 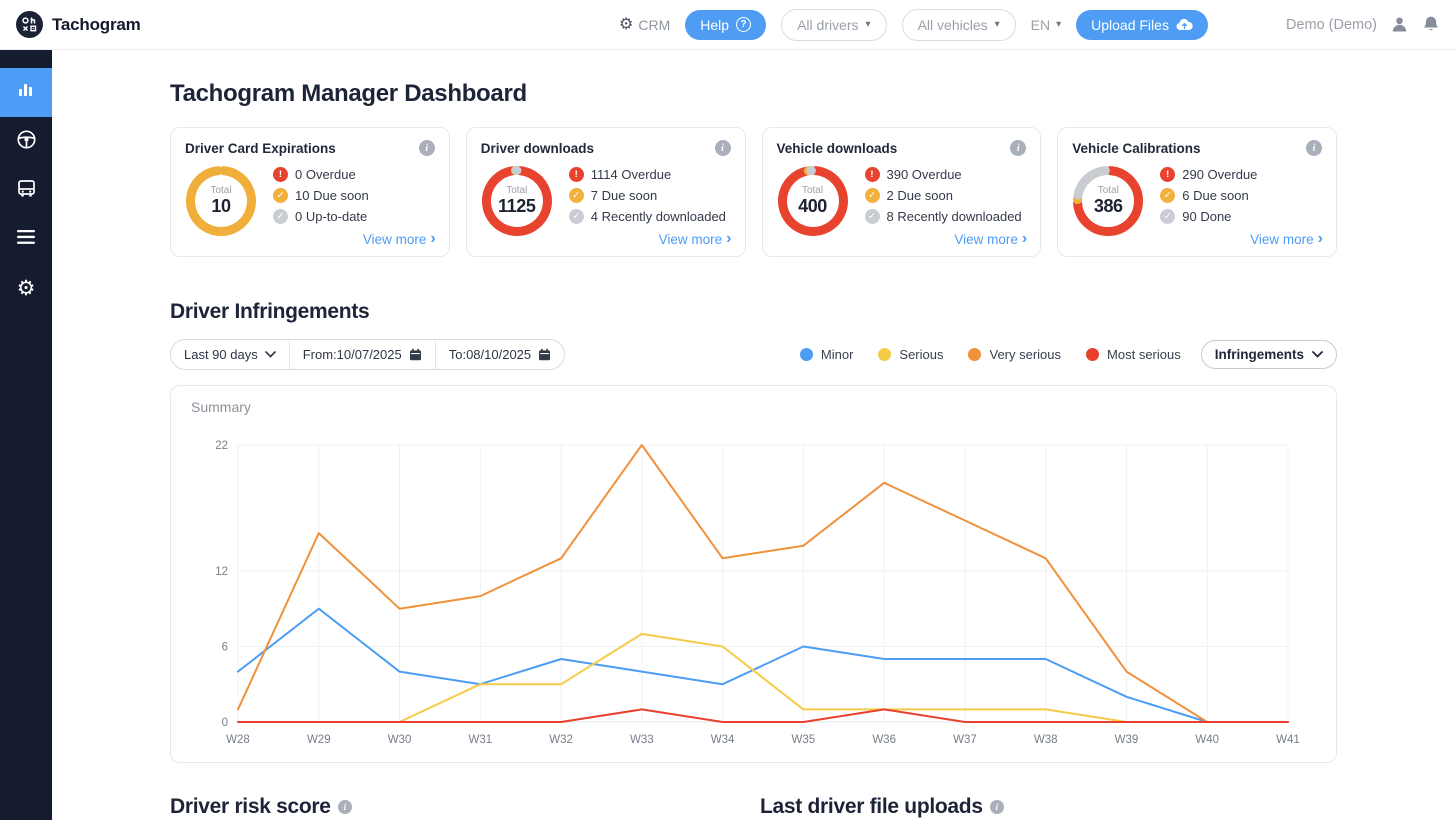 I want to click on infringements-section-title: Driver Infringements, so click(x=270, y=311).